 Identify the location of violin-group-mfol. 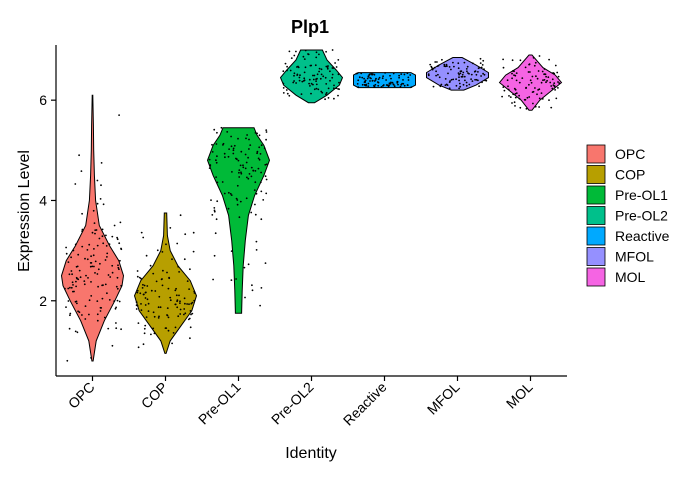
(457, 74).